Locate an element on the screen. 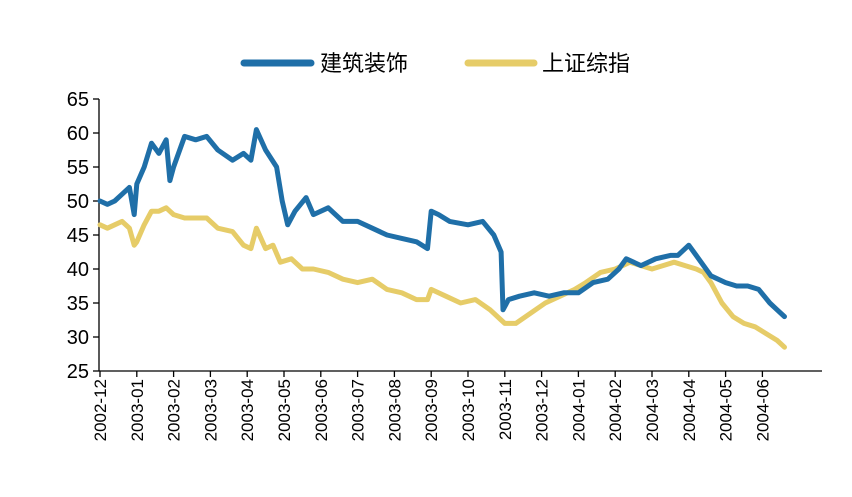  legend-label: 上证综指 is located at coordinates (586, 64).